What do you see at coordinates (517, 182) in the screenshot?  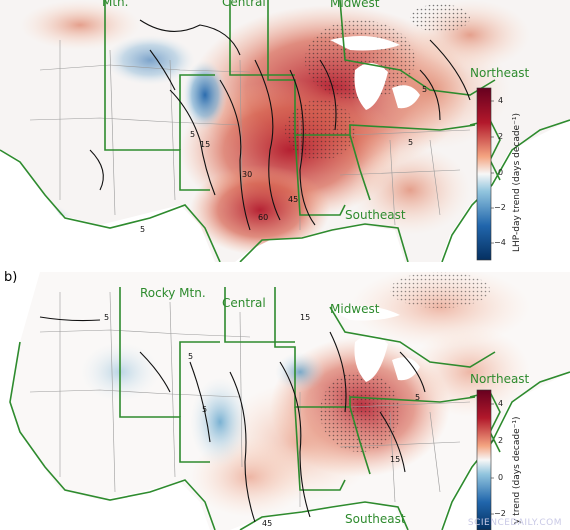 I see `colorbar-label: LHP-day trend (days decade⁻¹)` at bounding box center [517, 182].